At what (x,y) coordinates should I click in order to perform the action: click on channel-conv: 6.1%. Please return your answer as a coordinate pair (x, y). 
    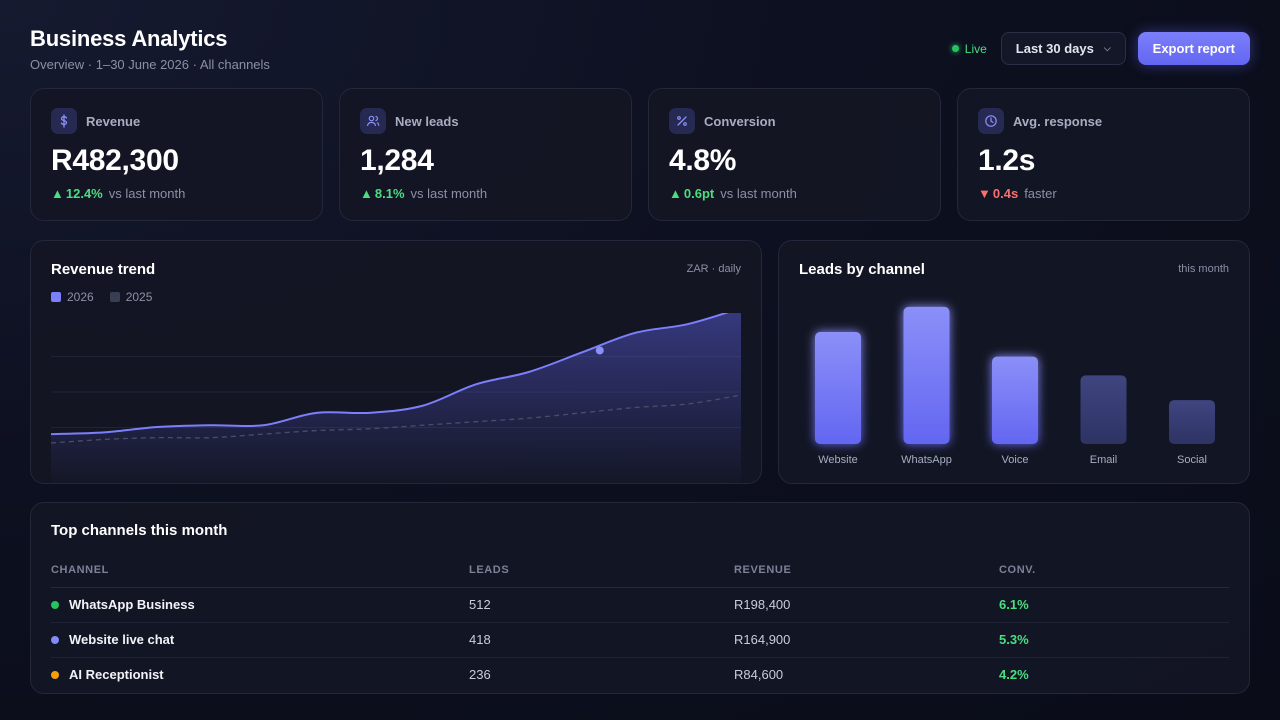
    Looking at the image, I should click on (1114, 605).